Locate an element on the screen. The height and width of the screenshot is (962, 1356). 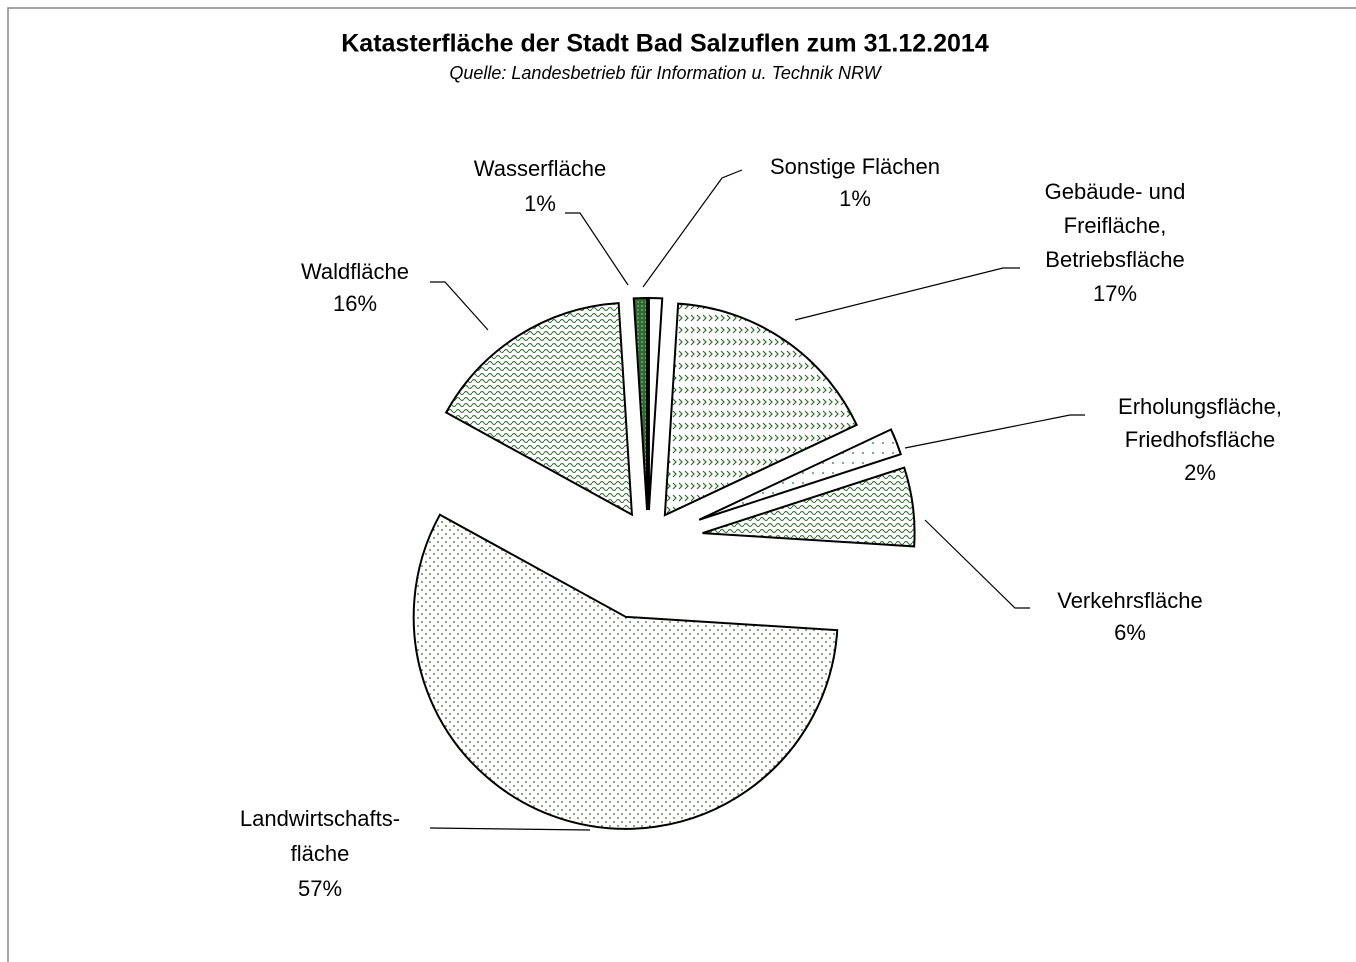
slice-label: Verkehrsfläche is located at coordinates (1130, 600).